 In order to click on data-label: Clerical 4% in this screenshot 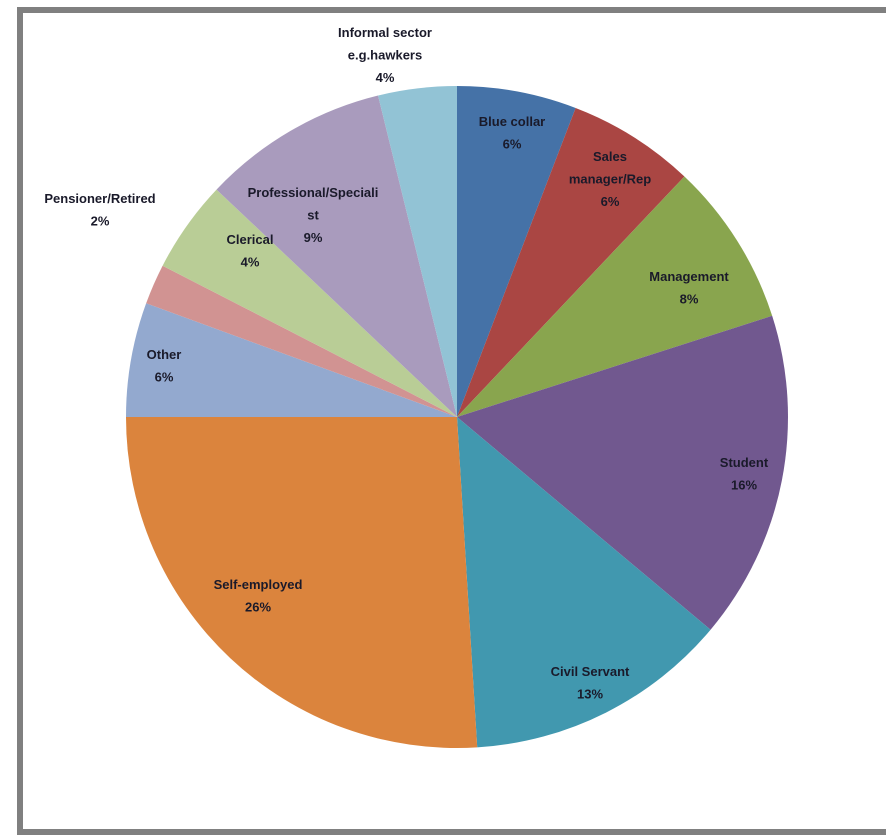, I will do `click(250, 251)`.